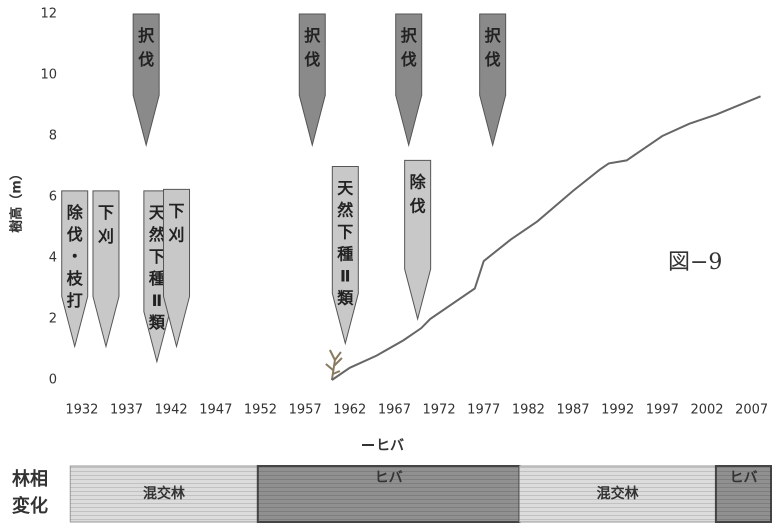 This screenshot has height=530, width=772. Describe the element at coordinates (662, 410) in the screenshot. I see `x-tick-label: 1997` at that location.